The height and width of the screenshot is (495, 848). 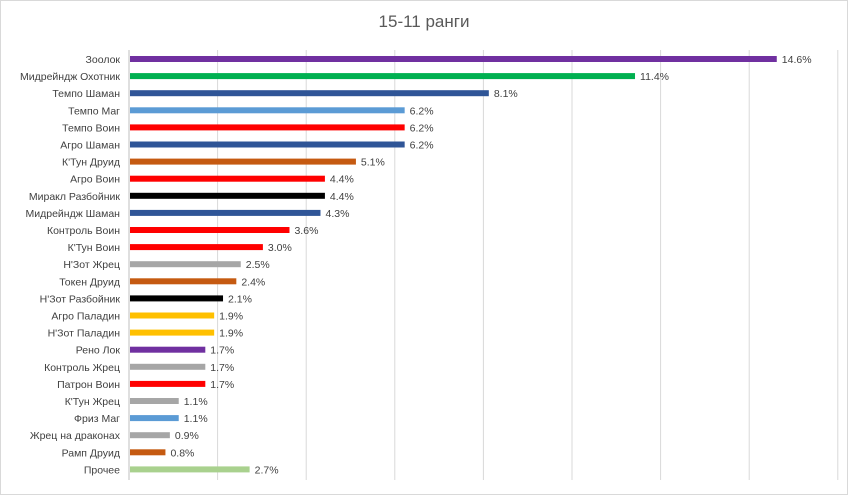 I want to click on category-label: Миракл Разбойник, so click(x=75, y=197).